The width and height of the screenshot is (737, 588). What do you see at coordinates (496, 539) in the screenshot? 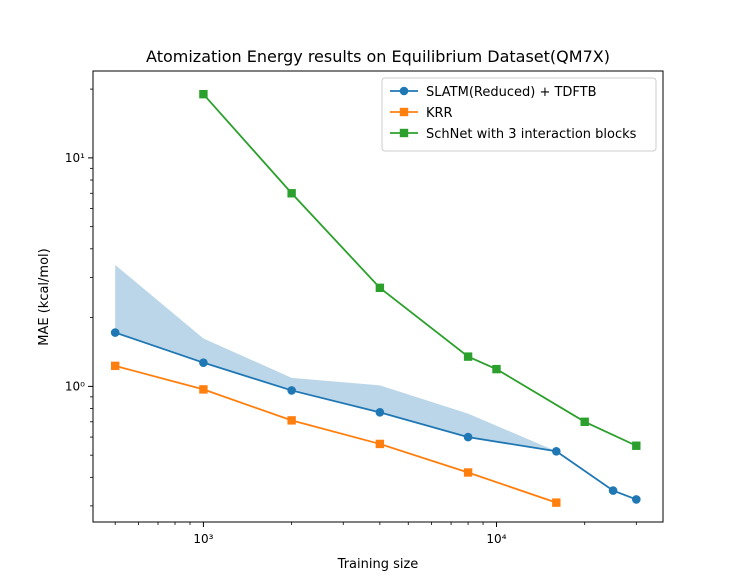
I see `x-tick-label: 10⁴` at bounding box center [496, 539].